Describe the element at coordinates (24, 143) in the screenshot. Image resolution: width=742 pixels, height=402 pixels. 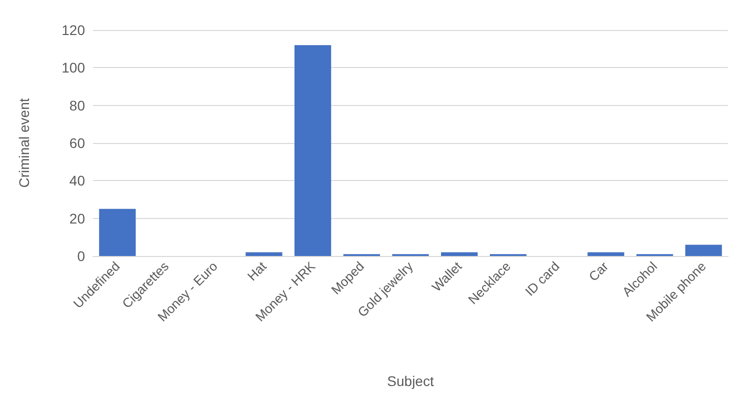
I see `y-axis-title: Criminal event` at that location.